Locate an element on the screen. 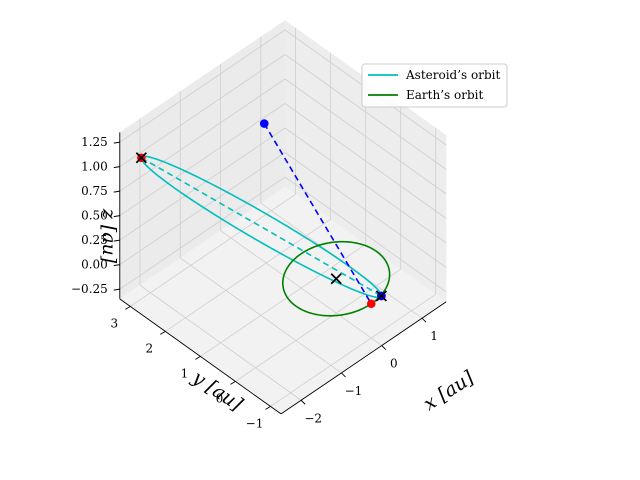  x-axis-line is located at coordinates (363, 358).